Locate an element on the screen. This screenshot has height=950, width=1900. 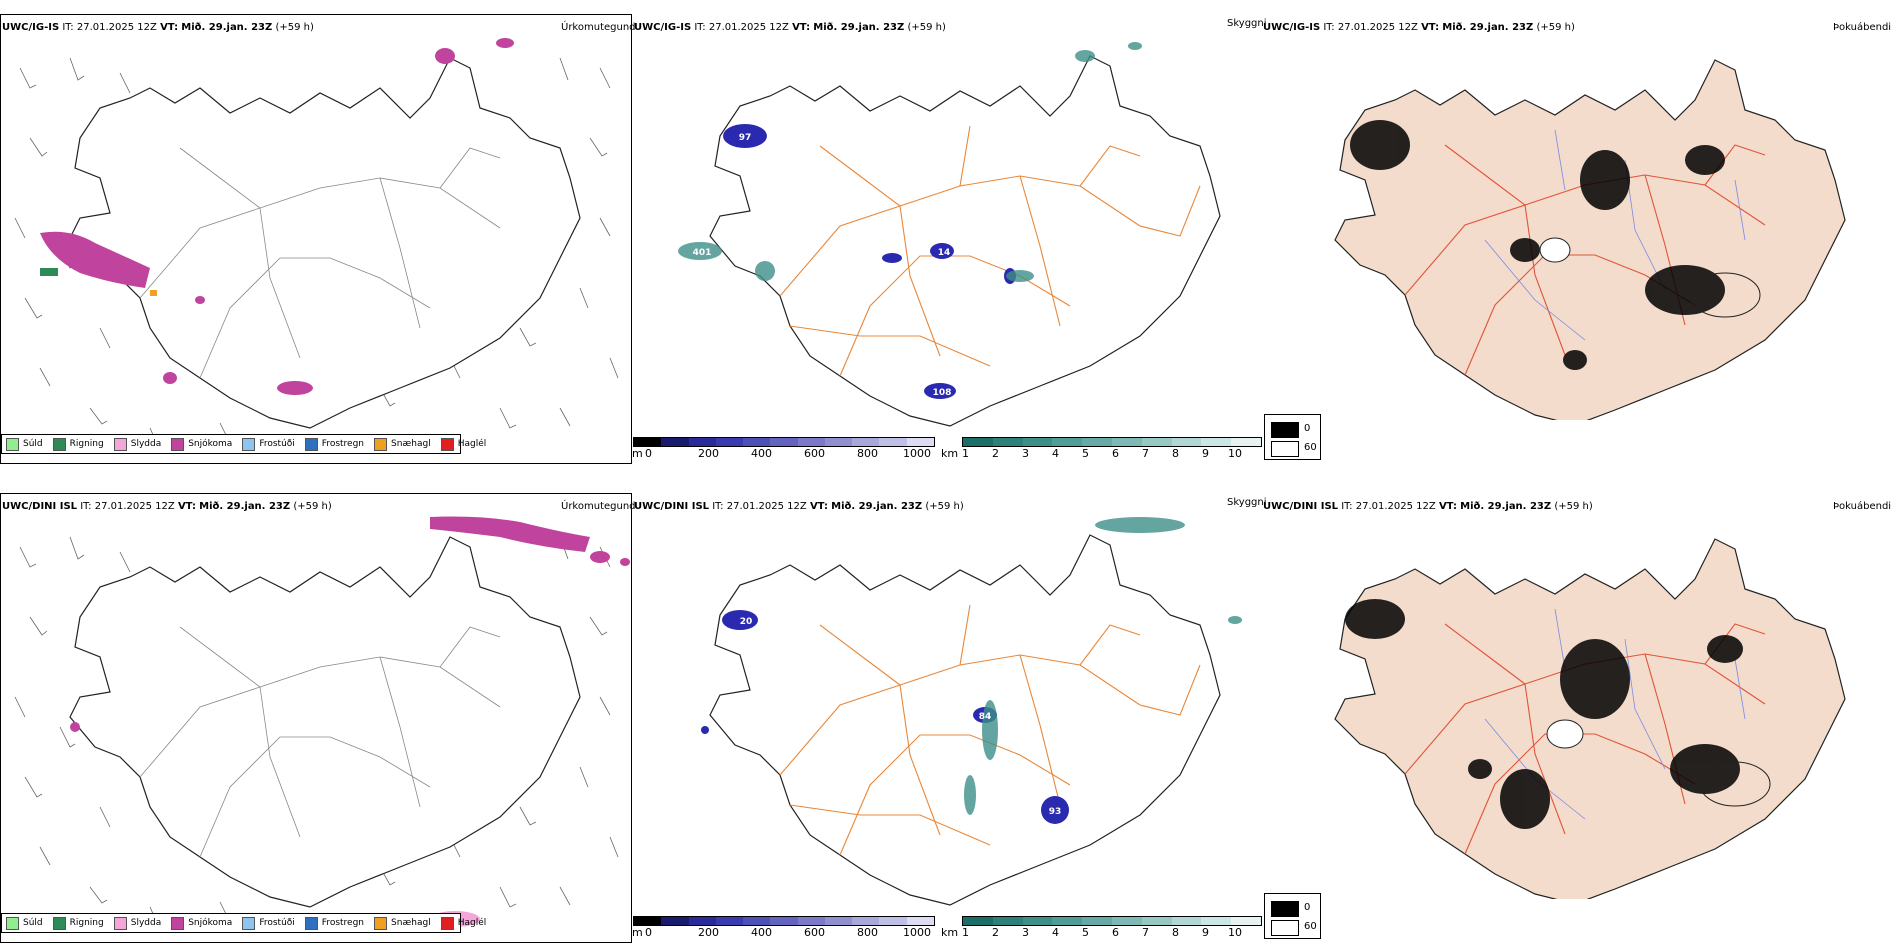
swatch-freezing-rain is located at coordinates (311, 444).